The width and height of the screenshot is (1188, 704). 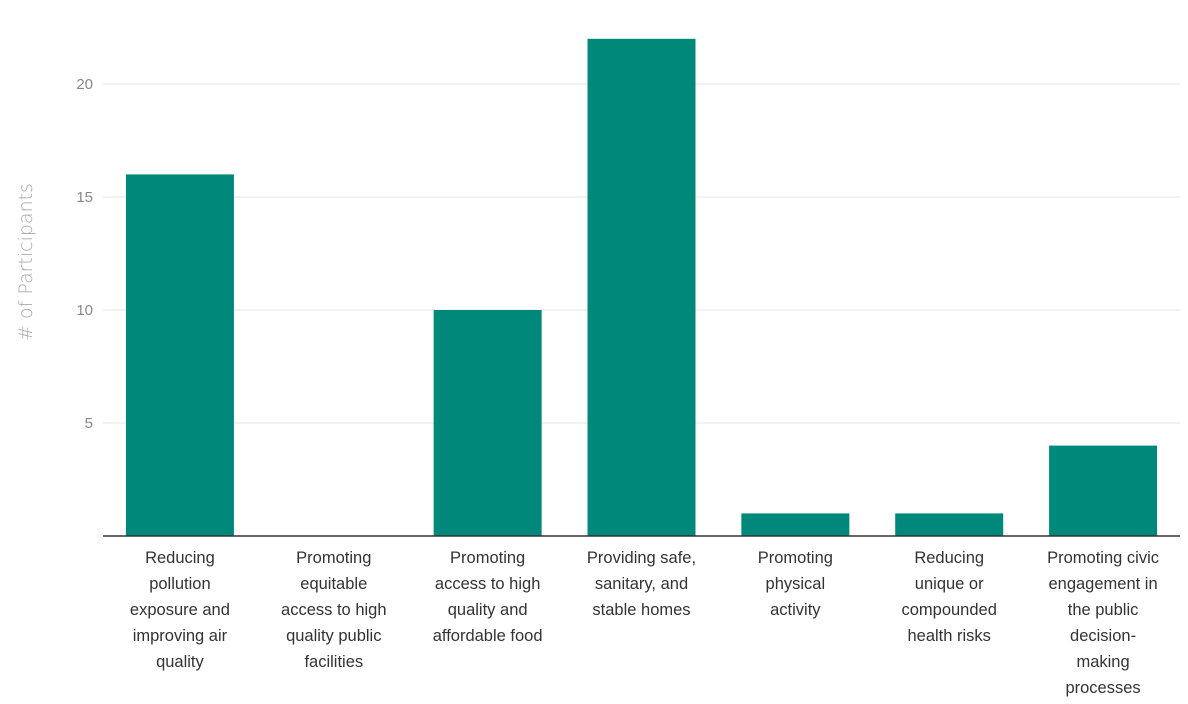 I want to click on x-tick-label-line: facilities, so click(x=334, y=662).